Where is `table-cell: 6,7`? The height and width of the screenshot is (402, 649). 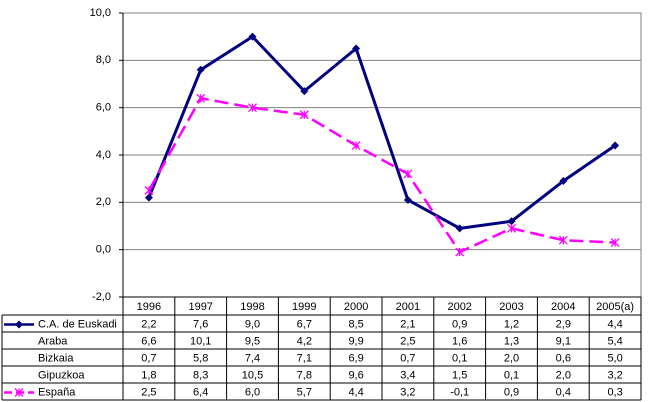
table-cell: 6,7 is located at coordinates (304, 324).